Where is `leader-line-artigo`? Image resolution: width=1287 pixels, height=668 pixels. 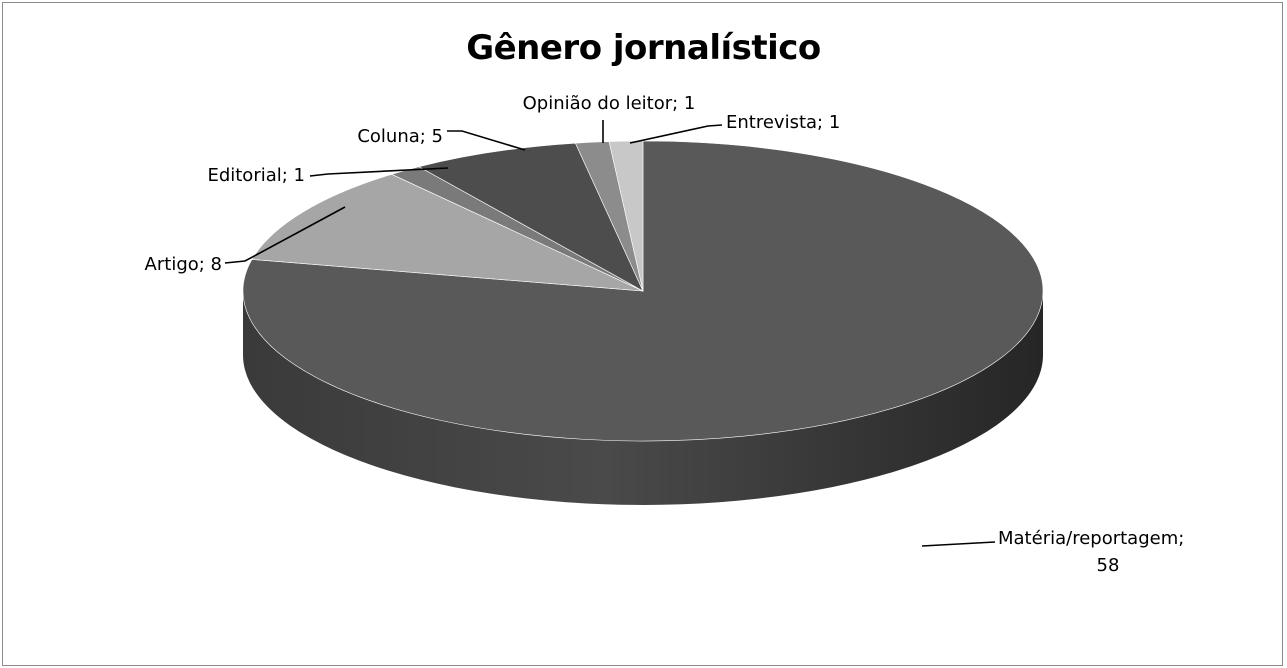
leader-line-artigo is located at coordinates (285, 235).